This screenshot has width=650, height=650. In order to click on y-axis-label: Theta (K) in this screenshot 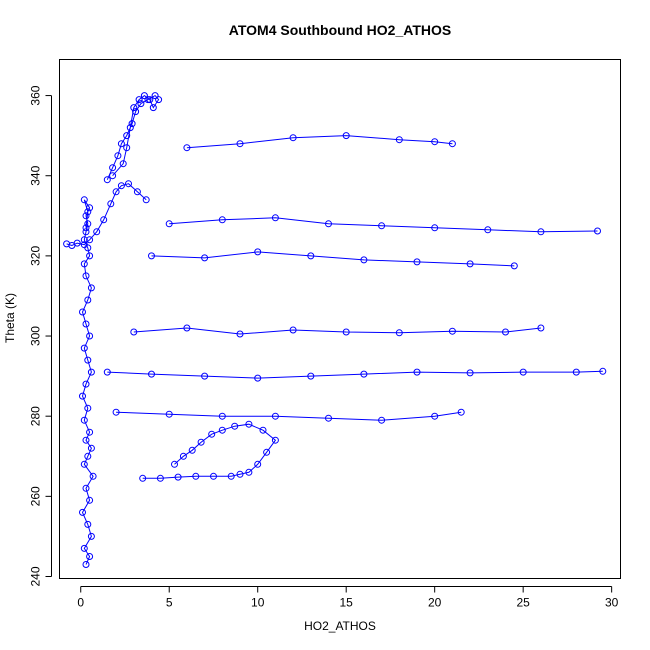, I will do `click(10, 318)`.